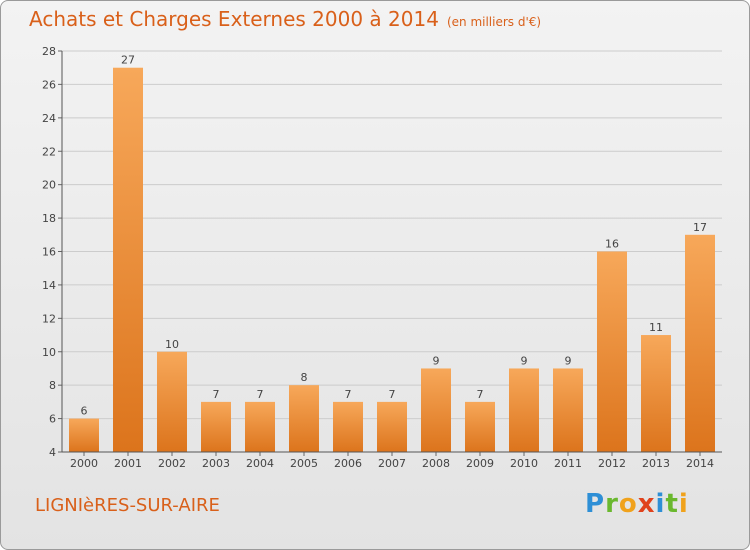 This screenshot has height=550, width=750. I want to click on x-tick-label: 2014, so click(700, 463).